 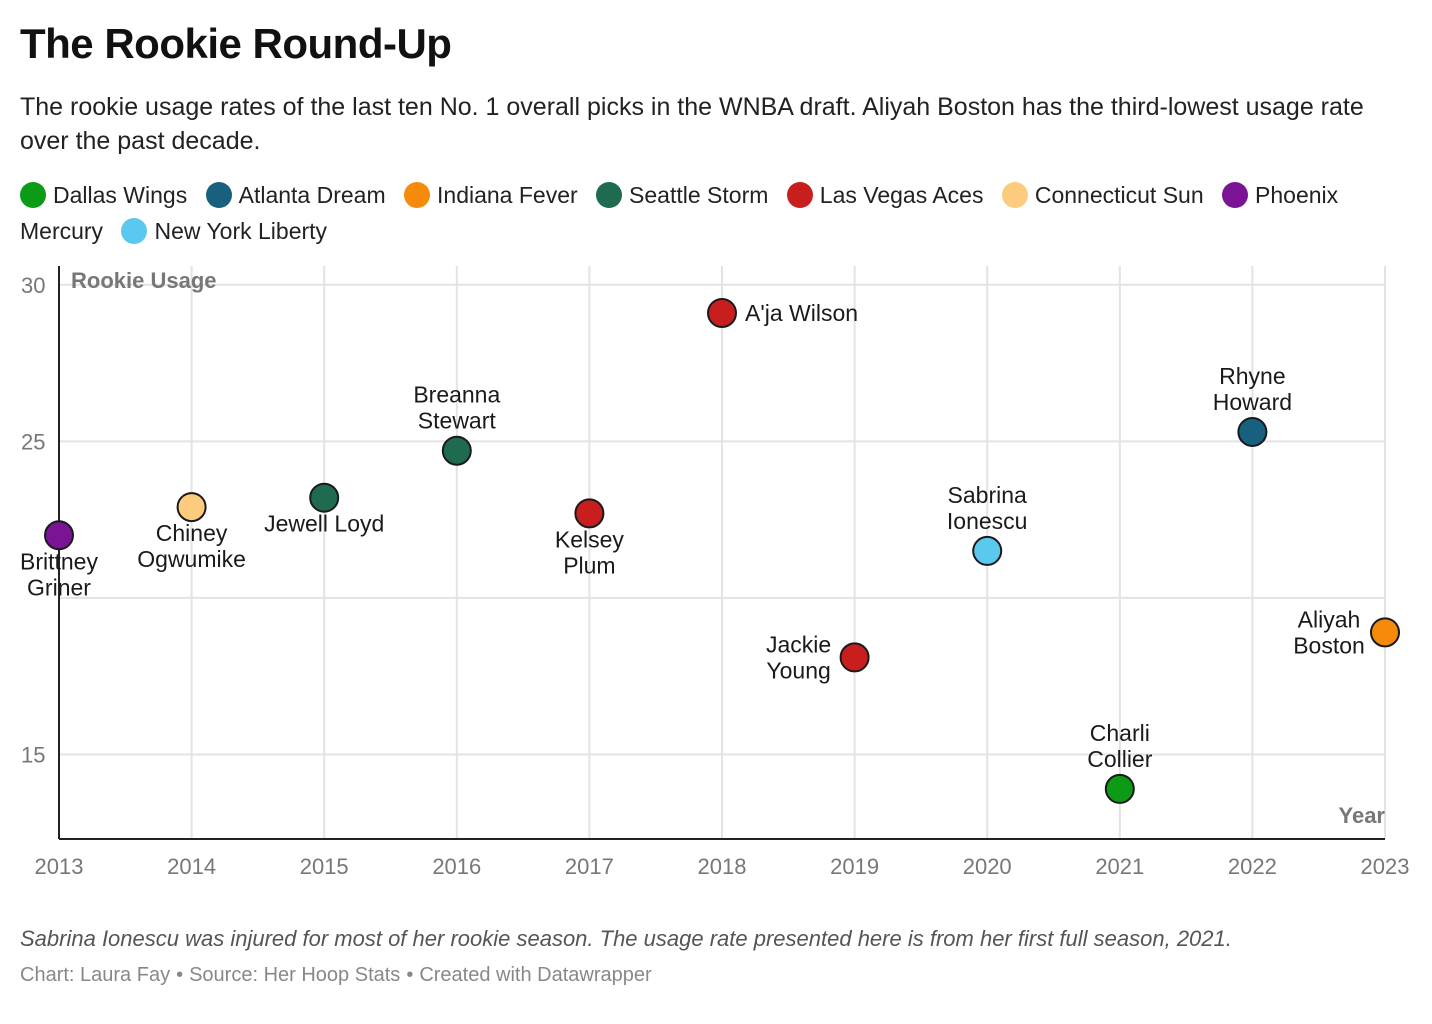 I want to click on data-label-line: Ogwumike, so click(x=191, y=559).